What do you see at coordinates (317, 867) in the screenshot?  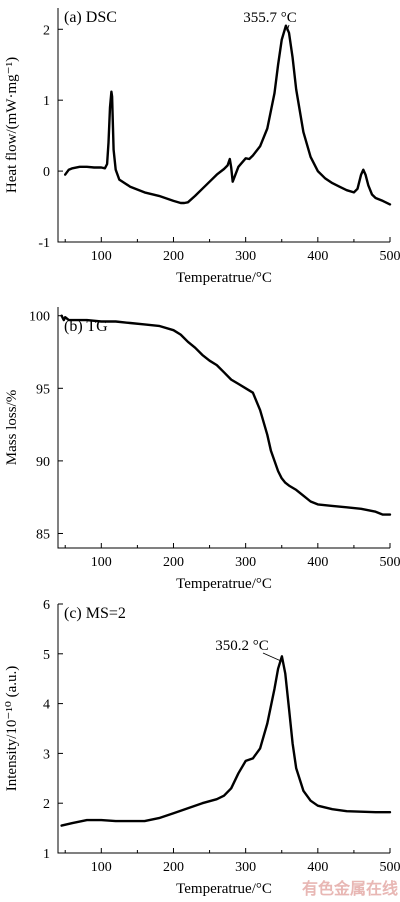 I see `ms-xtick-label: 400` at bounding box center [317, 867].